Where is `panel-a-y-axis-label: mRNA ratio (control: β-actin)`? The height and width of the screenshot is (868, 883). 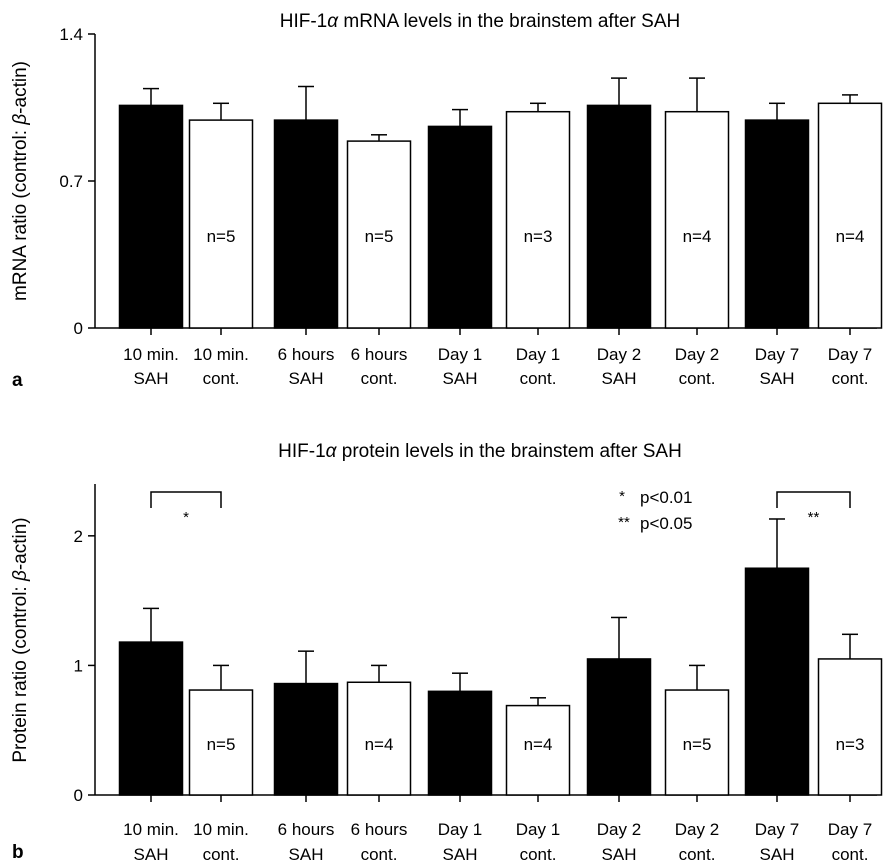
panel-a-y-axis-label: mRNA ratio (control: β-actin) is located at coordinates (20, 181).